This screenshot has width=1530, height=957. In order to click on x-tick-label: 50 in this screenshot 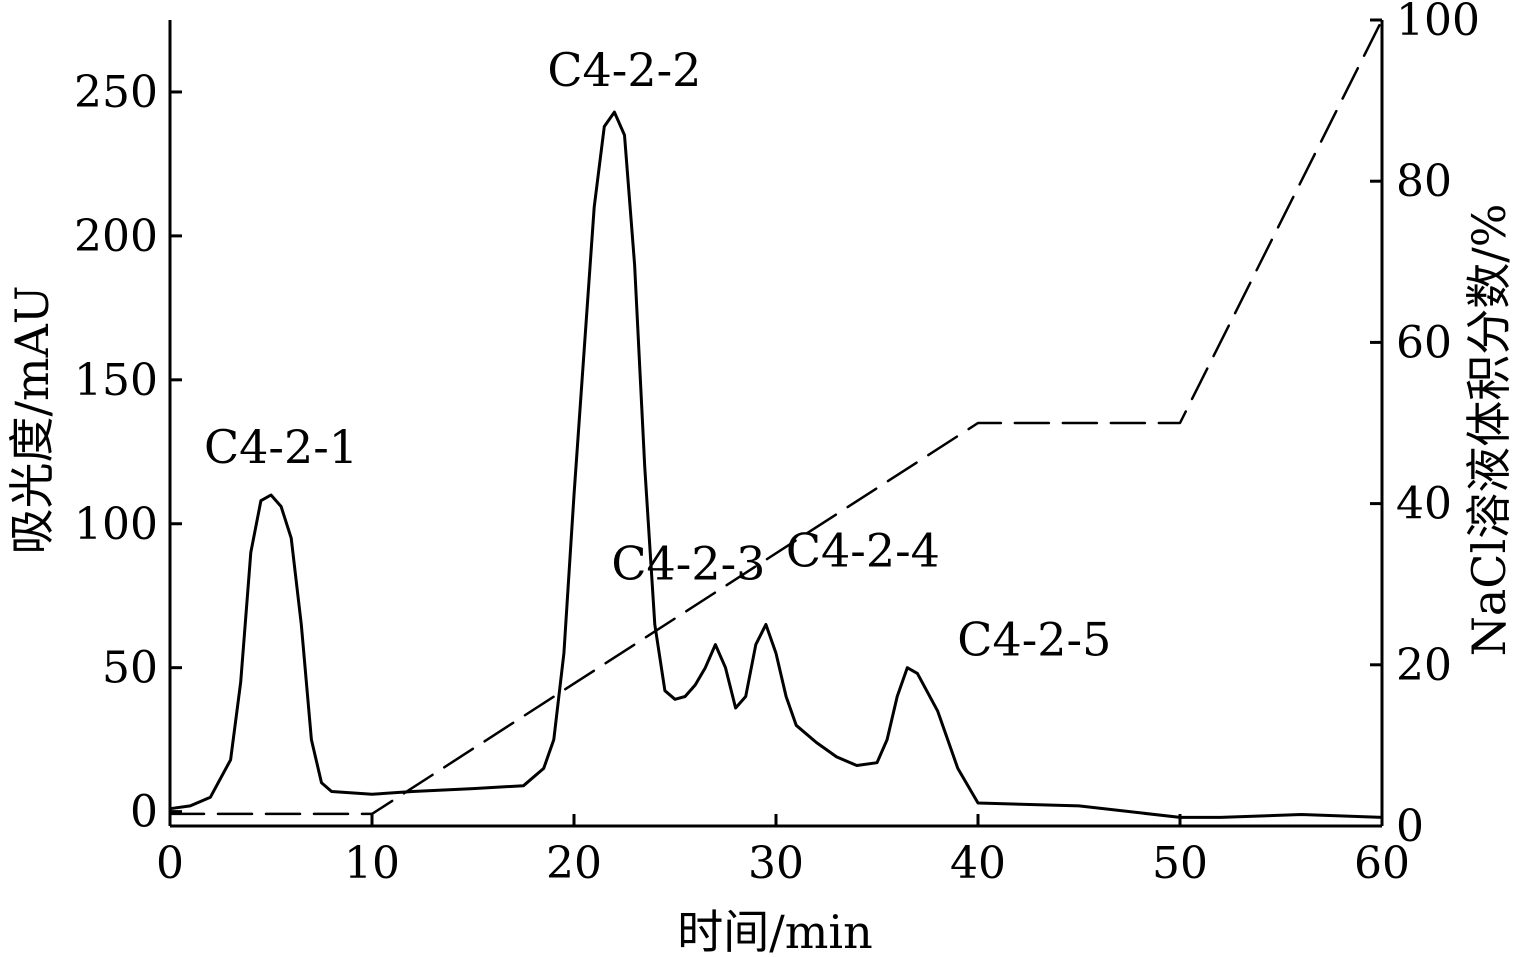, I will do `click(1180, 863)`.